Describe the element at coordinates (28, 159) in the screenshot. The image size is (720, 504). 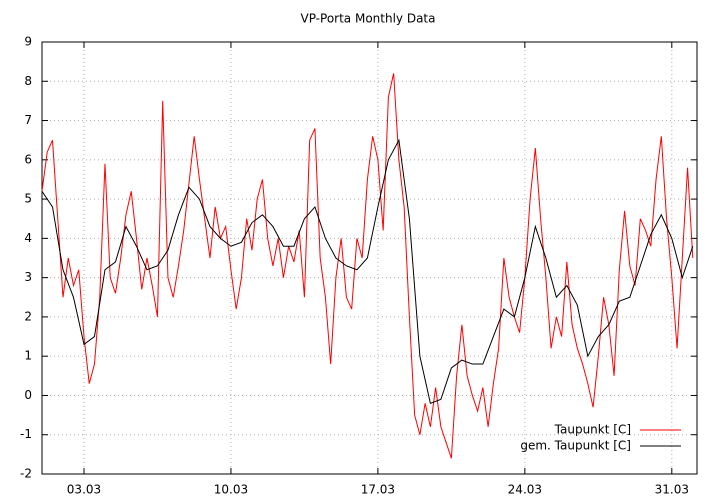
I see `y-tick-label: 6` at that location.